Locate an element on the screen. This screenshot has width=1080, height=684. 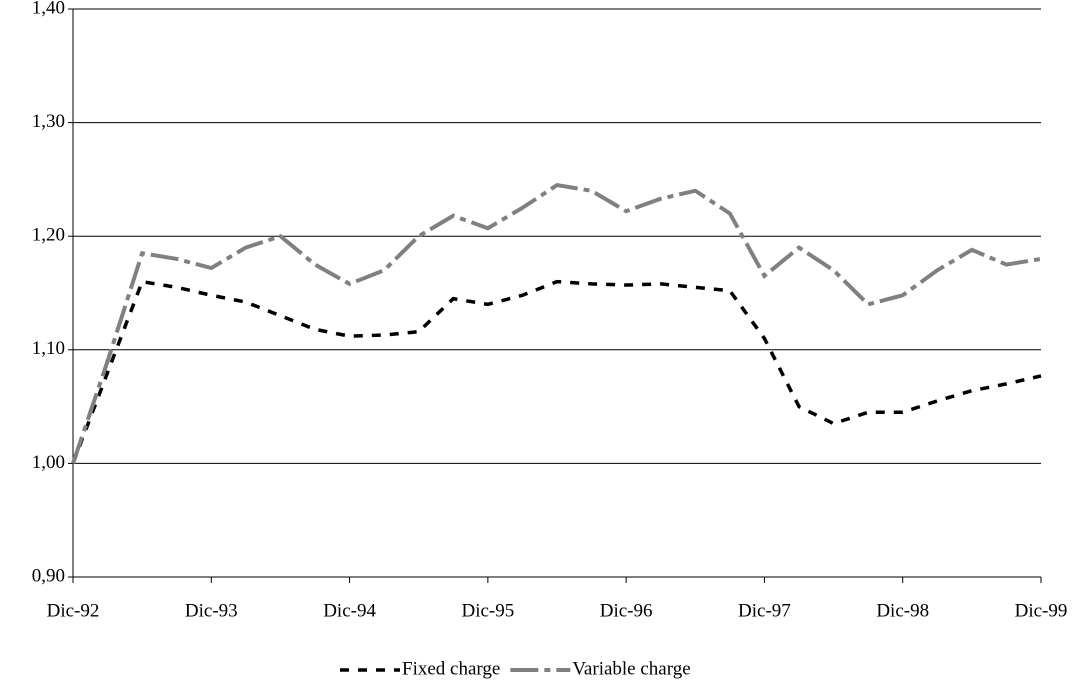
y-tick-label: 1,40 is located at coordinates (48, 9).